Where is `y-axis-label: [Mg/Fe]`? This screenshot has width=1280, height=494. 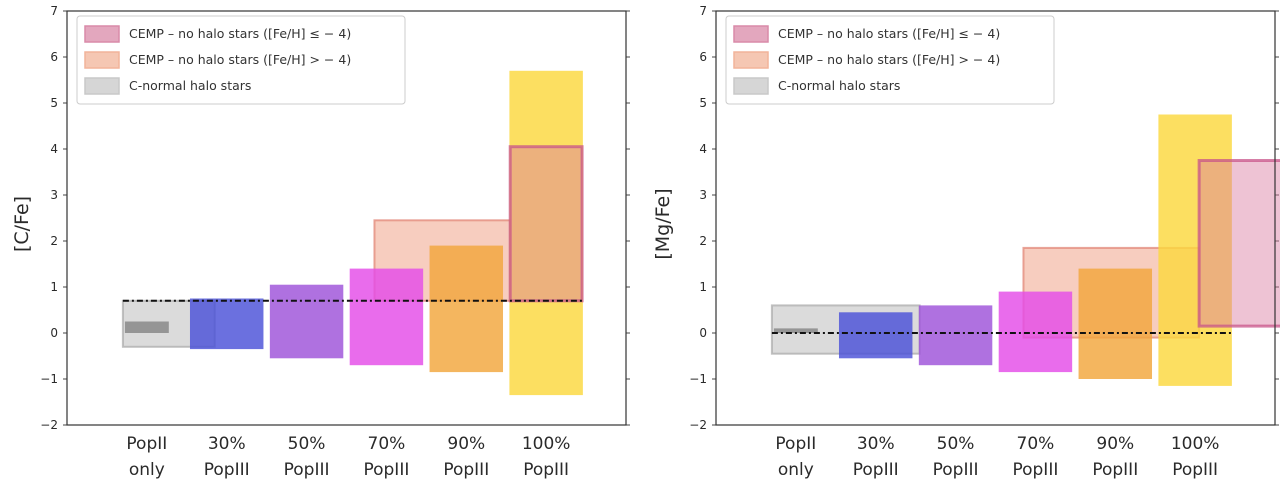 y-axis-label: [Mg/Fe] is located at coordinates (663, 223).